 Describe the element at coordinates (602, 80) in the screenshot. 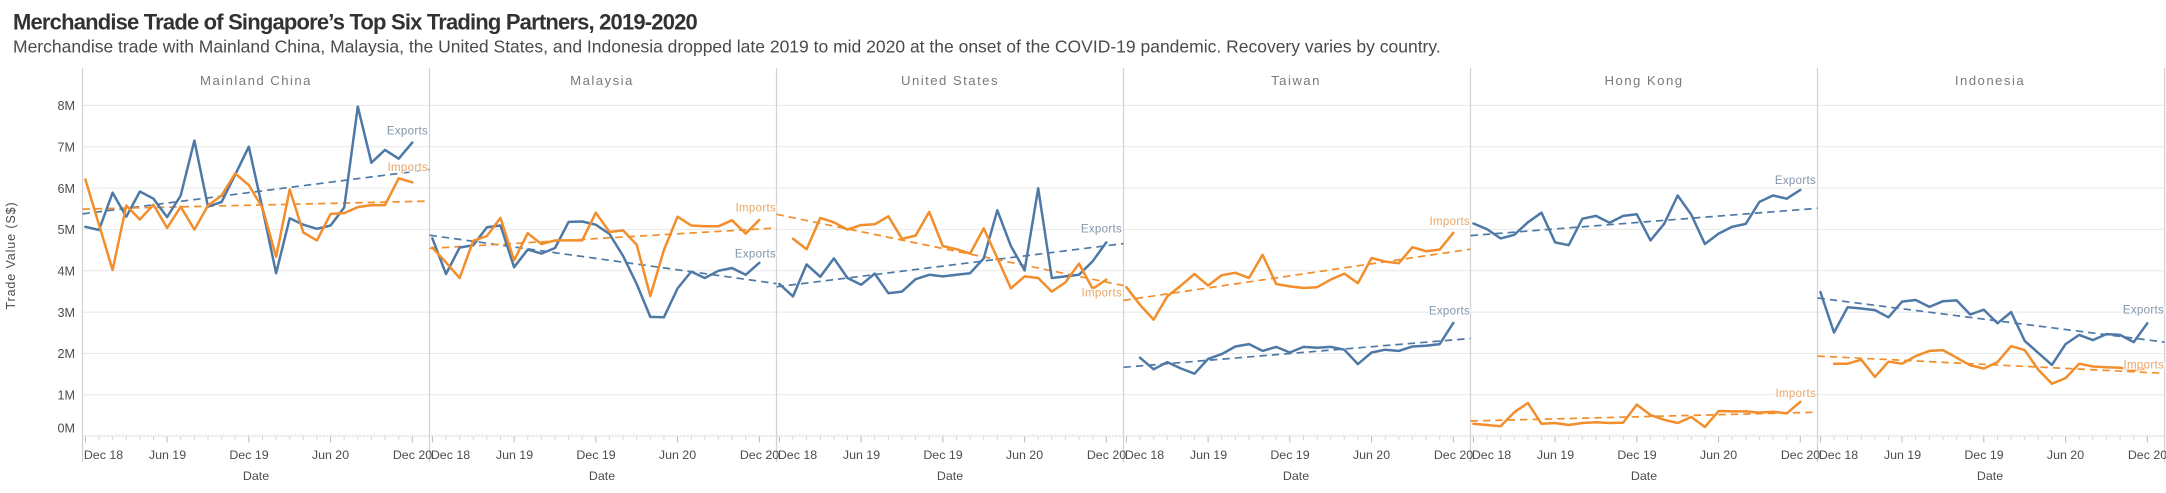

I see `svg-text: Malaysia` at that location.